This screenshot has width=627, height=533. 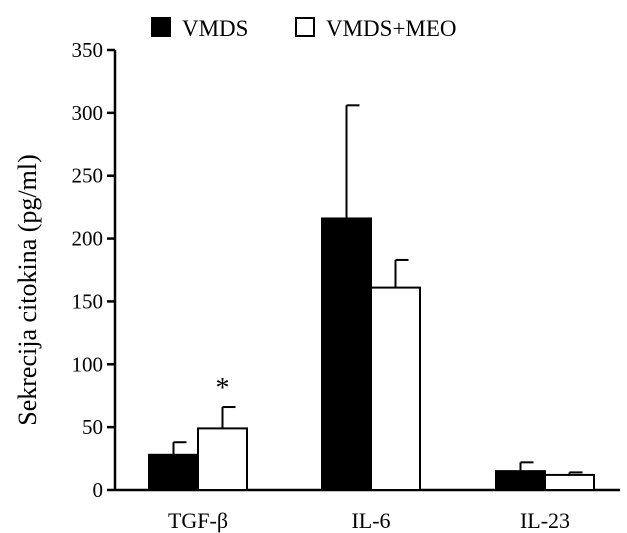 I want to click on y-tick-label: 150, so click(x=88, y=301).